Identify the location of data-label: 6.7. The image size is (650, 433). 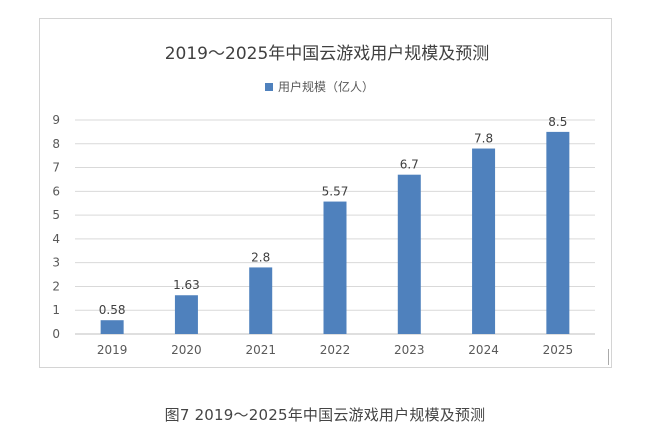
(409, 165).